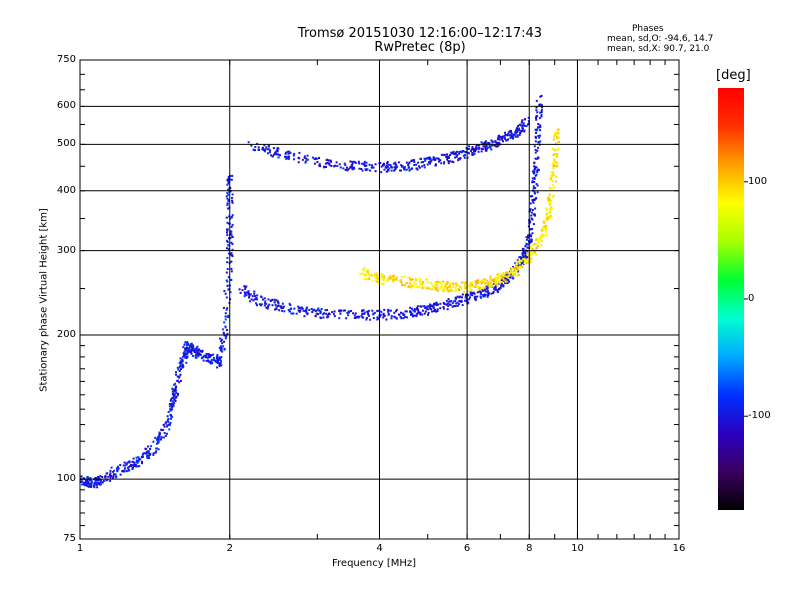 Image resolution: width=800 pixels, height=604 pixels. What do you see at coordinates (758, 181) in the screenshot?
I see `colorbar-tick-label: 100` at bounding box center [758, 181].